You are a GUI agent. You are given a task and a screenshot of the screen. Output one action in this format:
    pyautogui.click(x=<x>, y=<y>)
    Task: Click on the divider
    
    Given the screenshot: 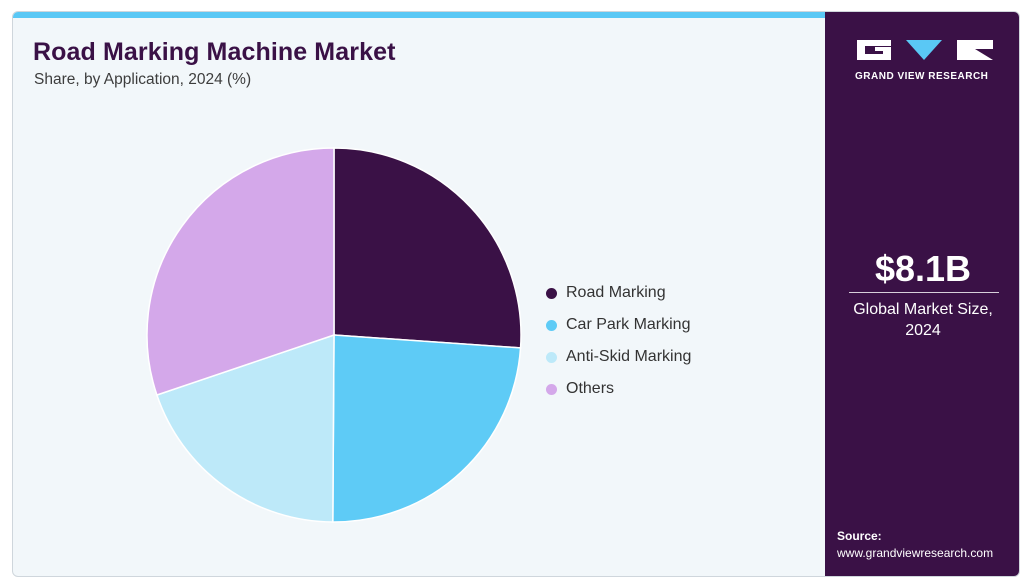 What is the action you would take?
    pyautogui.click(x=924, y=292)
    